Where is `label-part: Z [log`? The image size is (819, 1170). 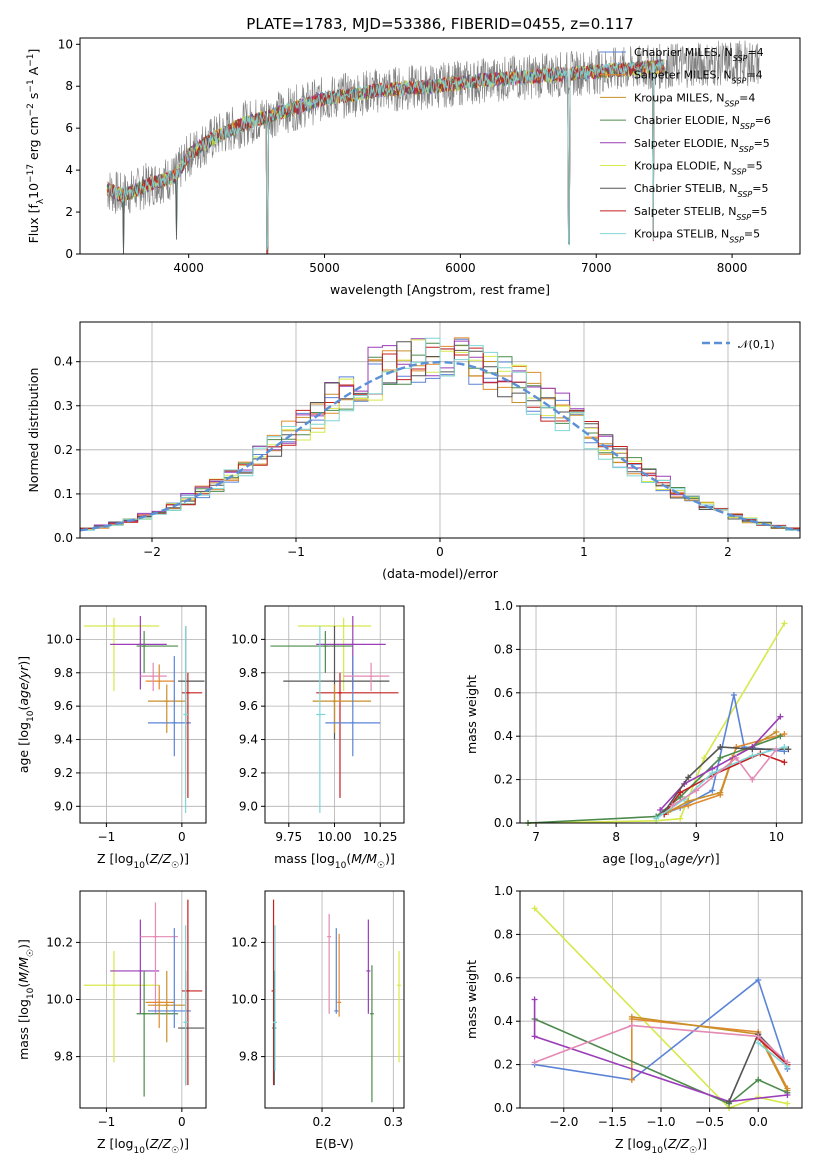 label-part: Z [log is located at coordinates (115, 1143).